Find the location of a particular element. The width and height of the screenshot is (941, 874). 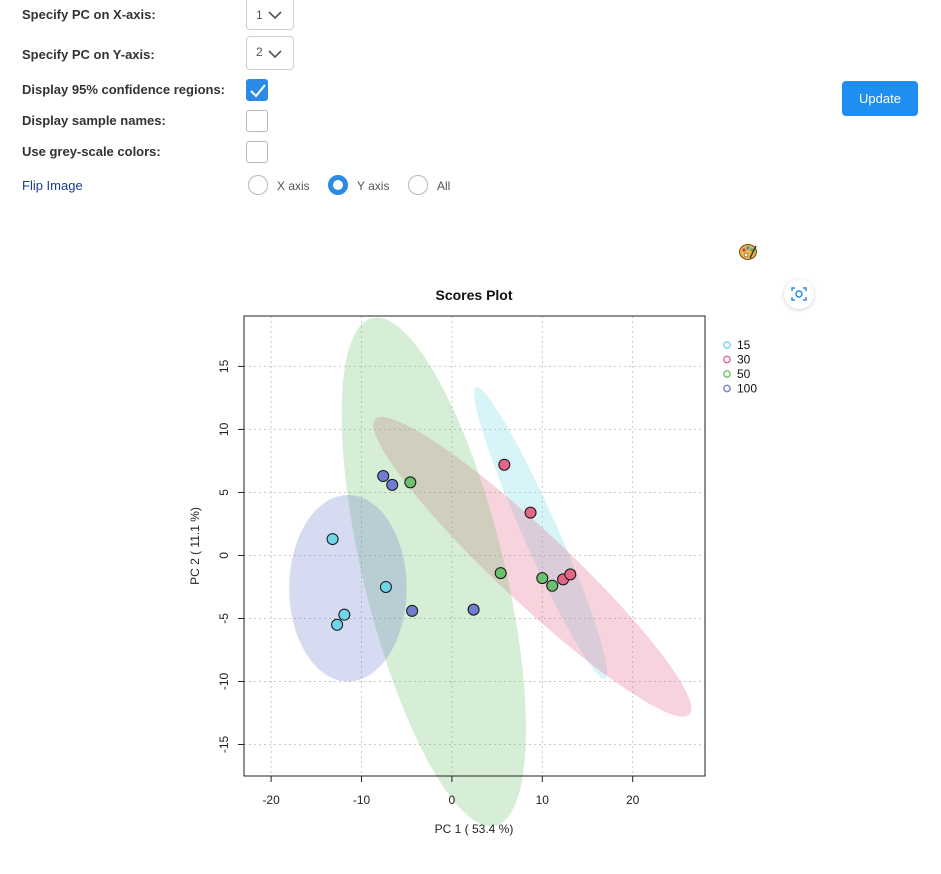

pc-x-value: 1 is located at coordinates (259, 15).